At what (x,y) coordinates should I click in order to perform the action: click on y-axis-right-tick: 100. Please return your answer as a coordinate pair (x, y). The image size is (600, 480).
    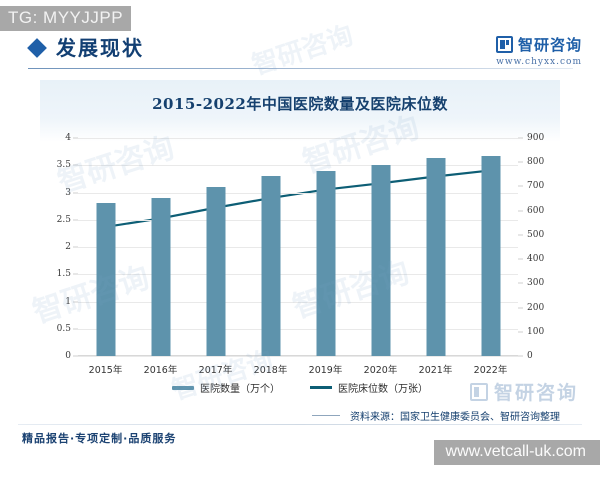
    Looking at the image, I should click on (536, 331).